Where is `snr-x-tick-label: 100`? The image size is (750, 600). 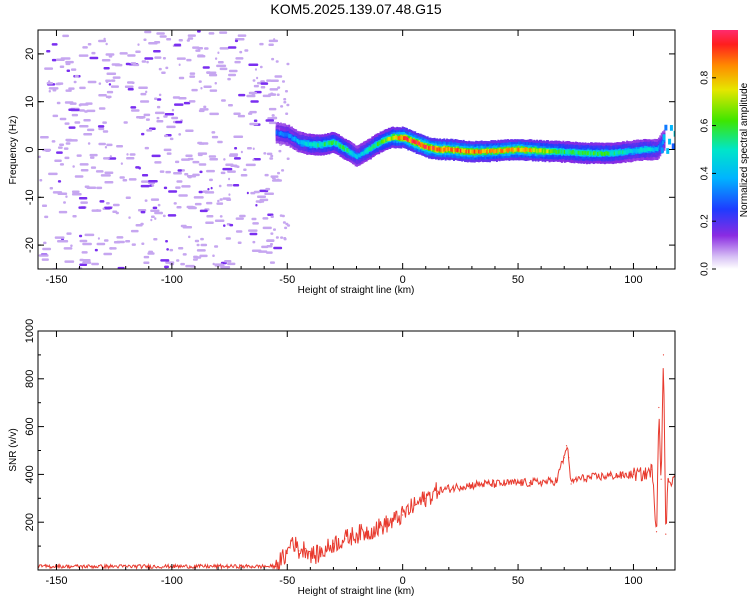 snr-x-tick-label: 100 is located at coordinates (633, 581).